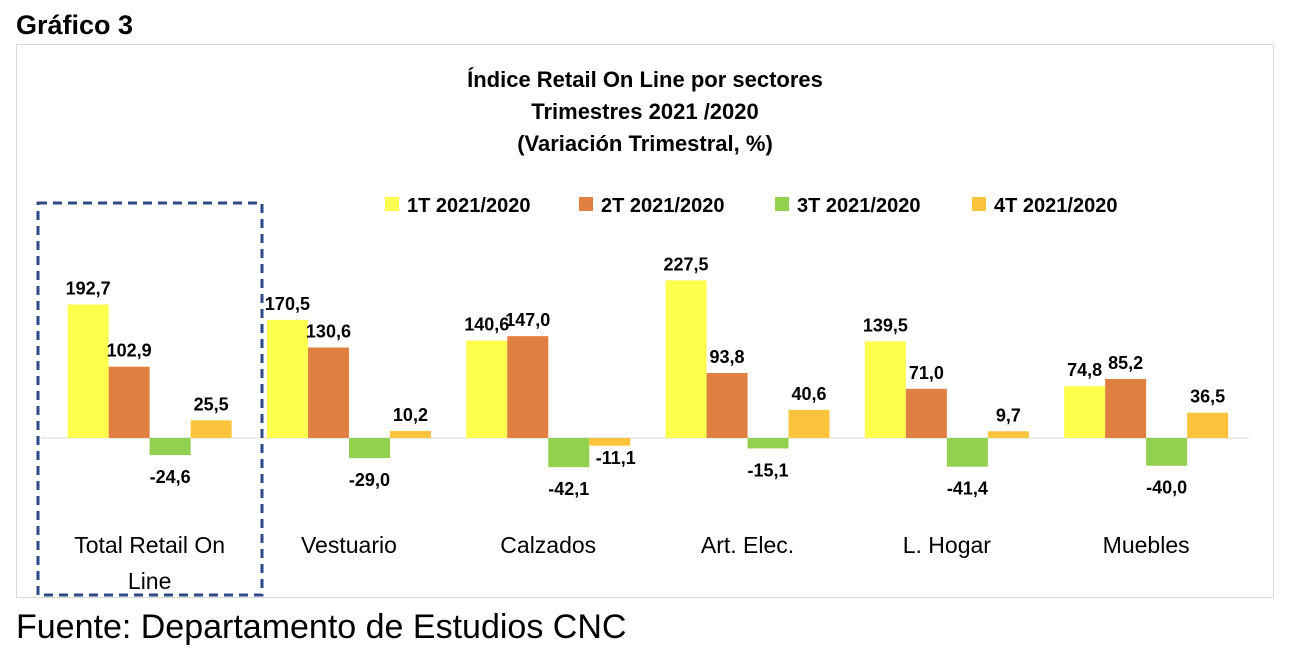 The height and width of the screenshot is (656, 1308). I want to click on data-label: 74,8, so click(1084, 370).